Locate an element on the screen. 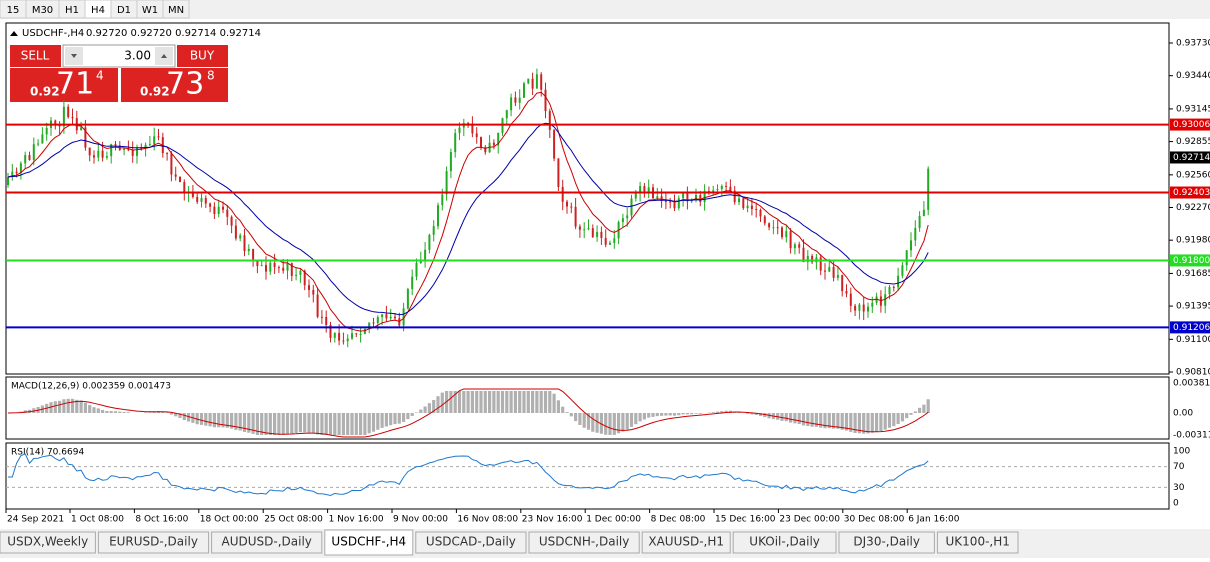  timeframe: 15 is located at coordinates (13, 10).